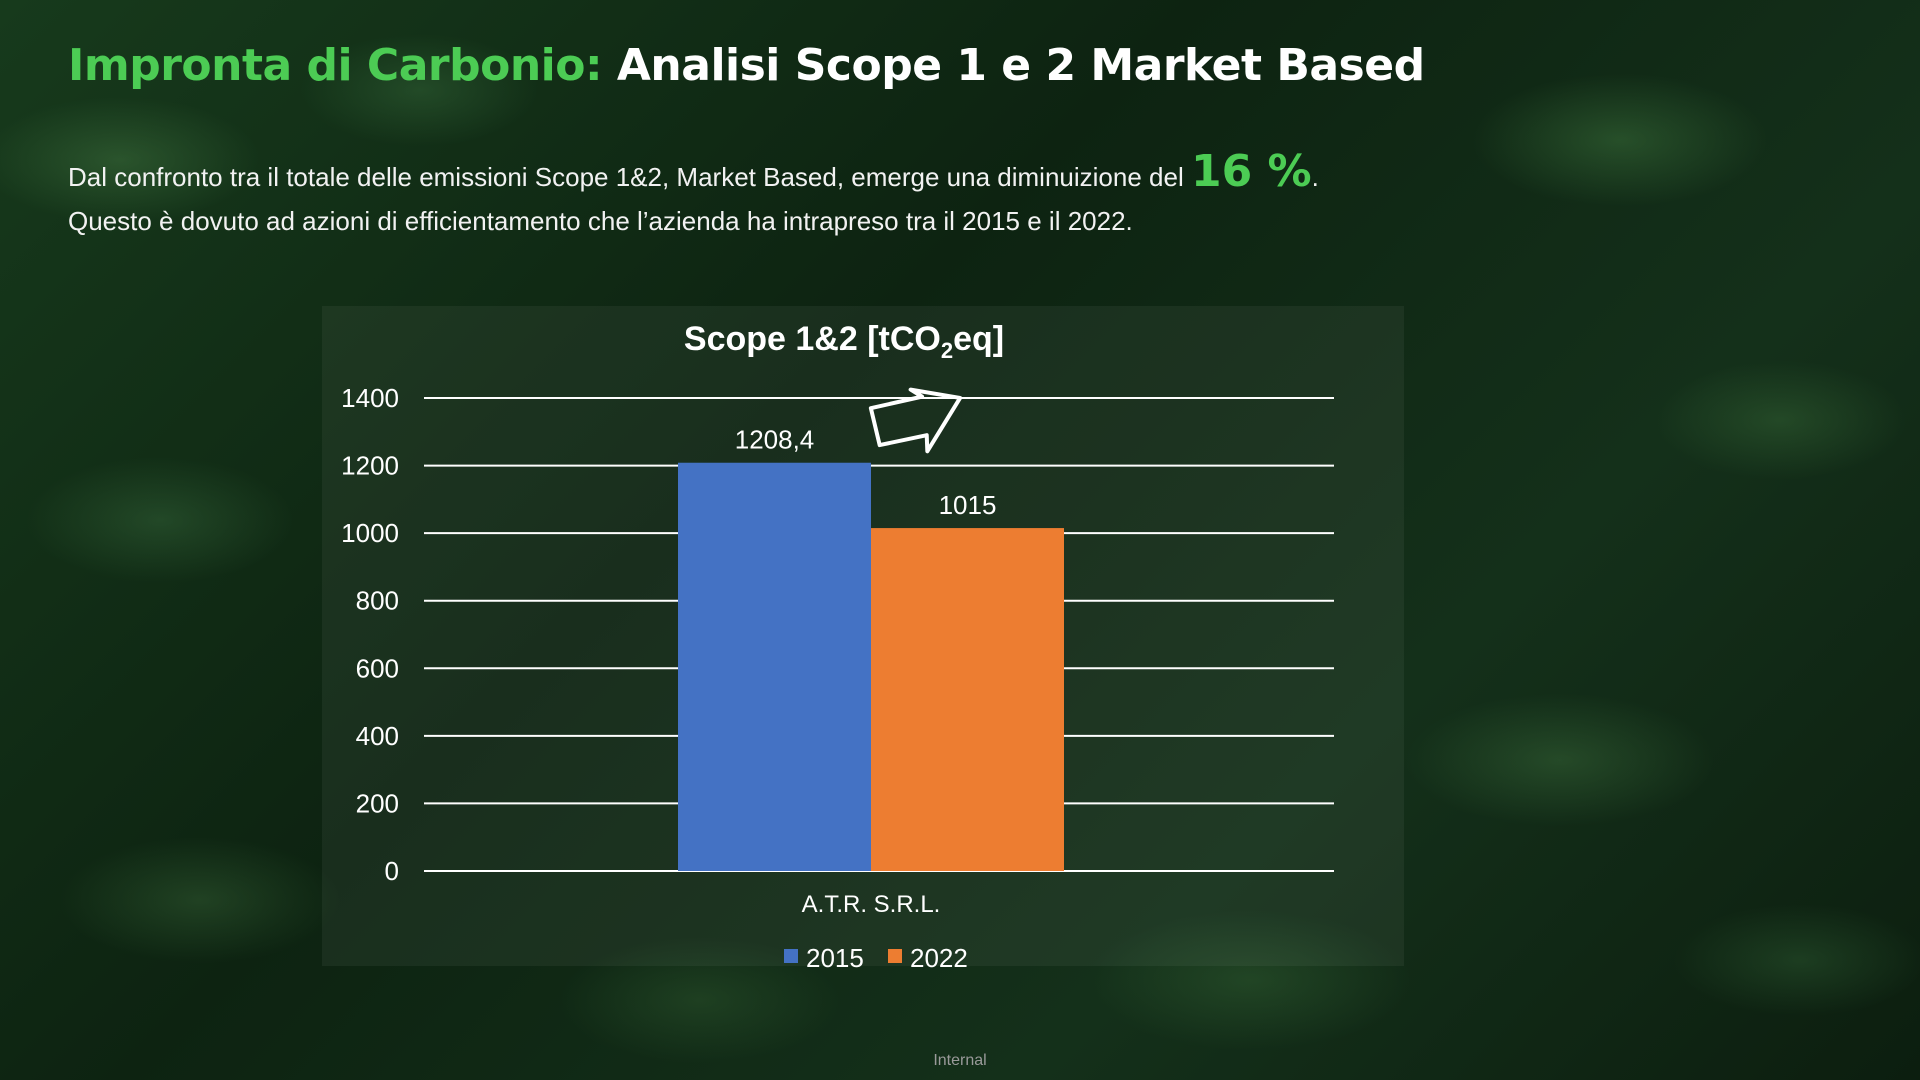  Describe the element at coordinates (871, 904) in the screenshot. I see `x-category-label: A.T.R. S.R.L.` at that location.